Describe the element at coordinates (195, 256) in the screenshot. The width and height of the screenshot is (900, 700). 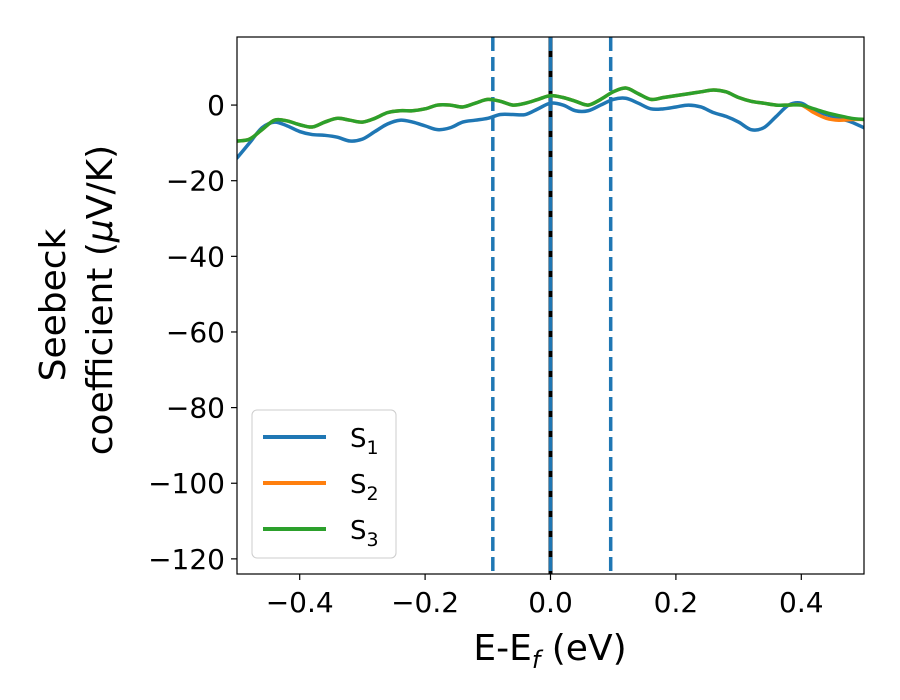
I see `y-tick-label: −40` at that location.